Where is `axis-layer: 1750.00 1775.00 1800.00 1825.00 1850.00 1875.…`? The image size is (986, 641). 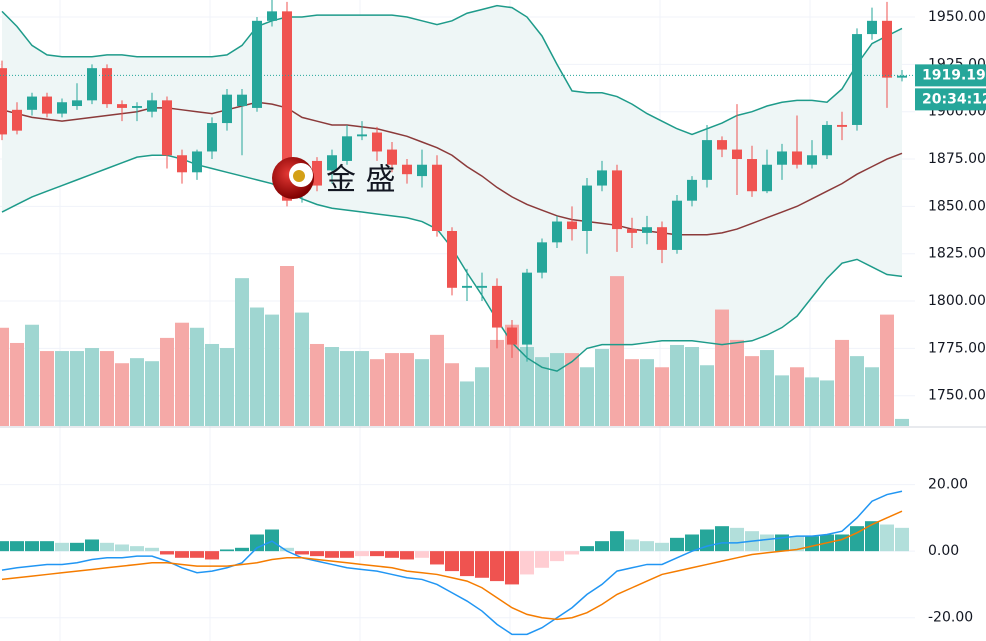 axis-layer: 1750.00 1775.00 1800.00 1825.00 1850.00 1875.… is located at coordinates (950, 317).